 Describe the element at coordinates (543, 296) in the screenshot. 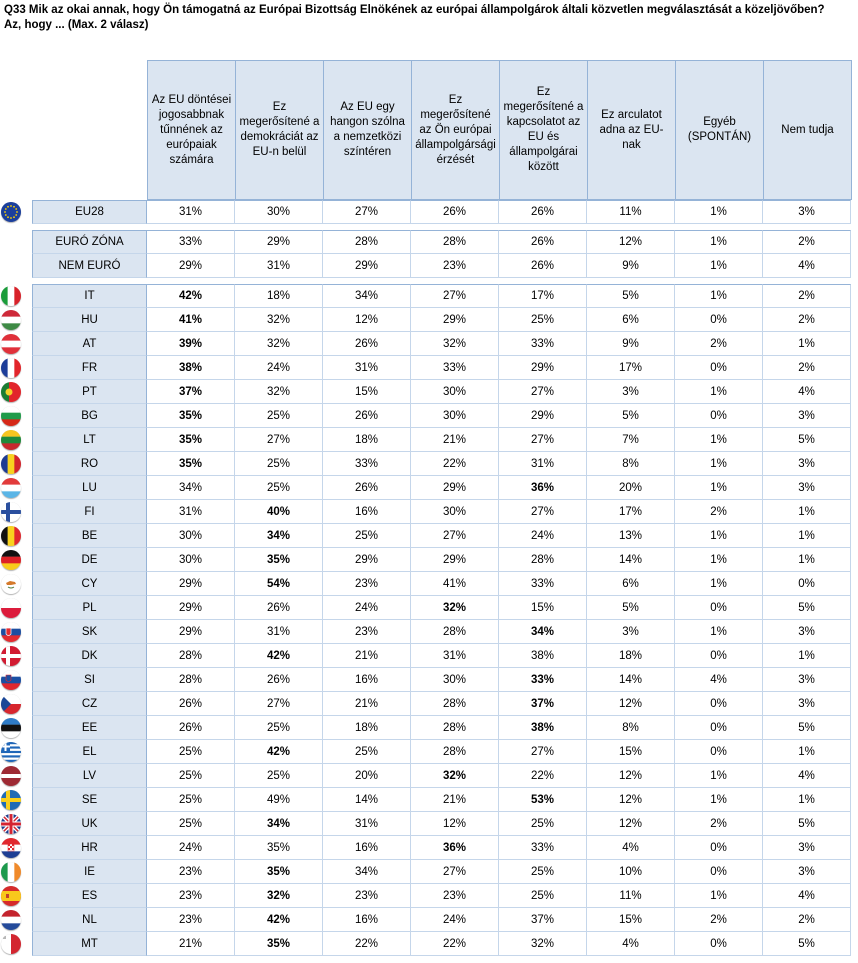

I see `cell-value: 17%` at that location.